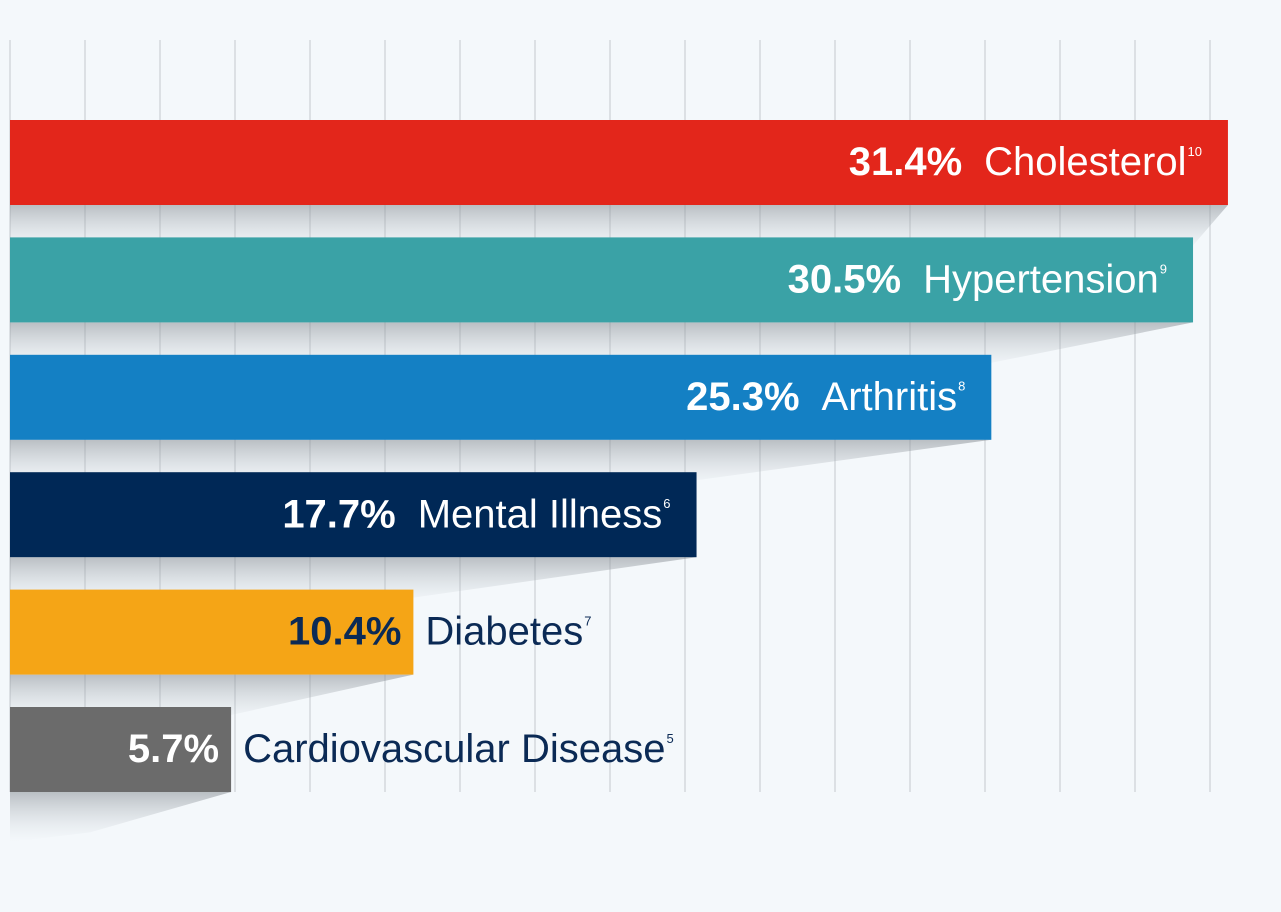 The width and height of the screenshot is (1281, 912). I want to click on category-label: Mental Illness, so click(540, 514).